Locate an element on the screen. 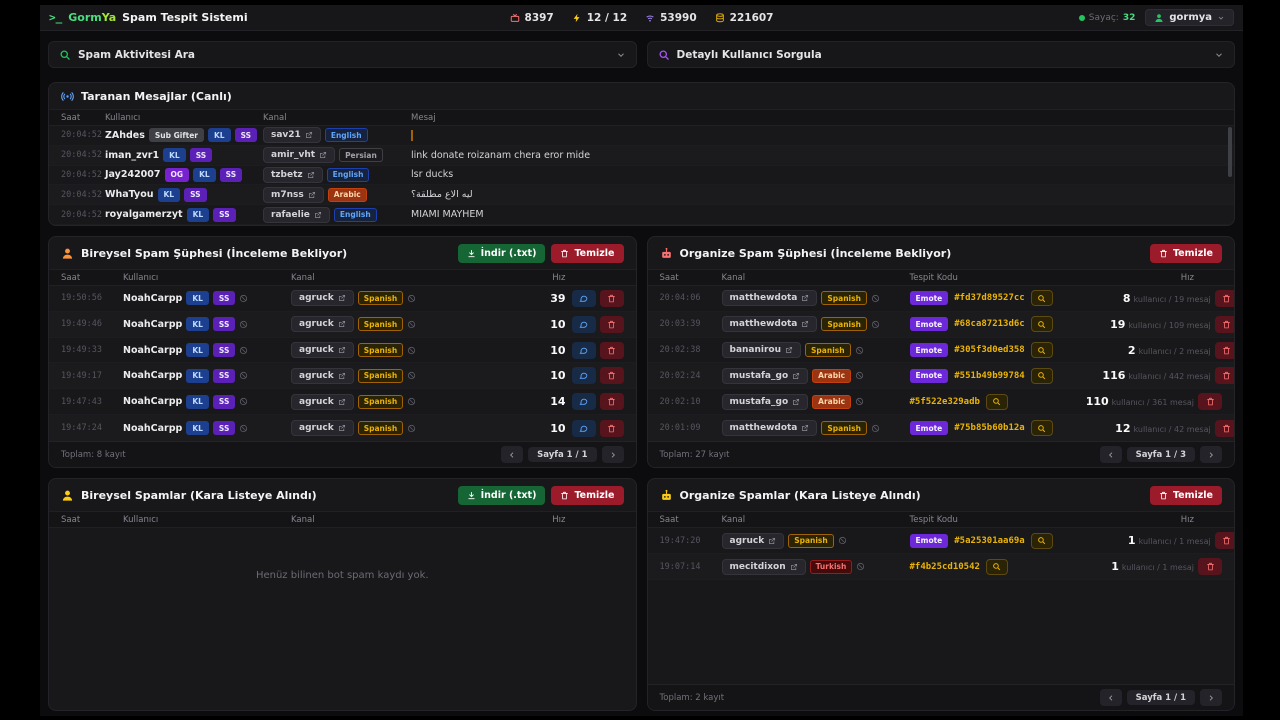 The height and width of the screenshot is (720, 1280). channel-chip: m7nss is located at coordinates (293, 194).